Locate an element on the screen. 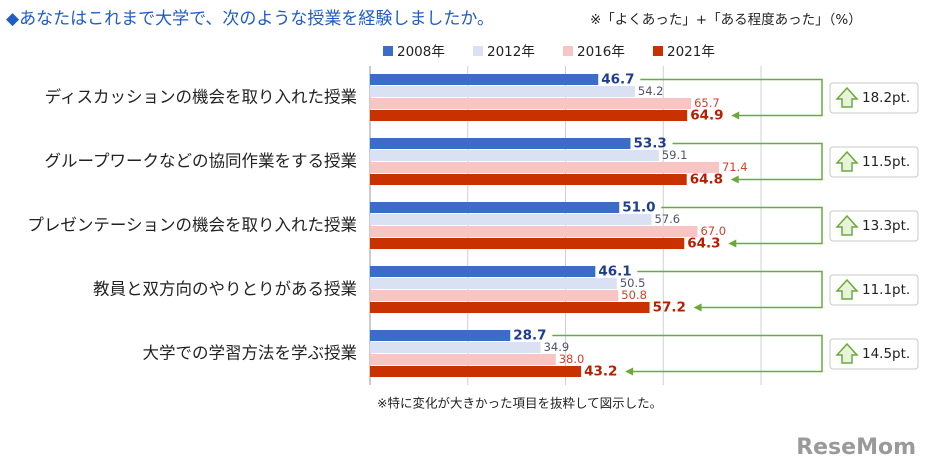 This screenshot has height=470, width=934. chart-title: ◆あなたはこれまで大学で、次のような授業を経験しましたか。 is located at coordinates (250, 19).